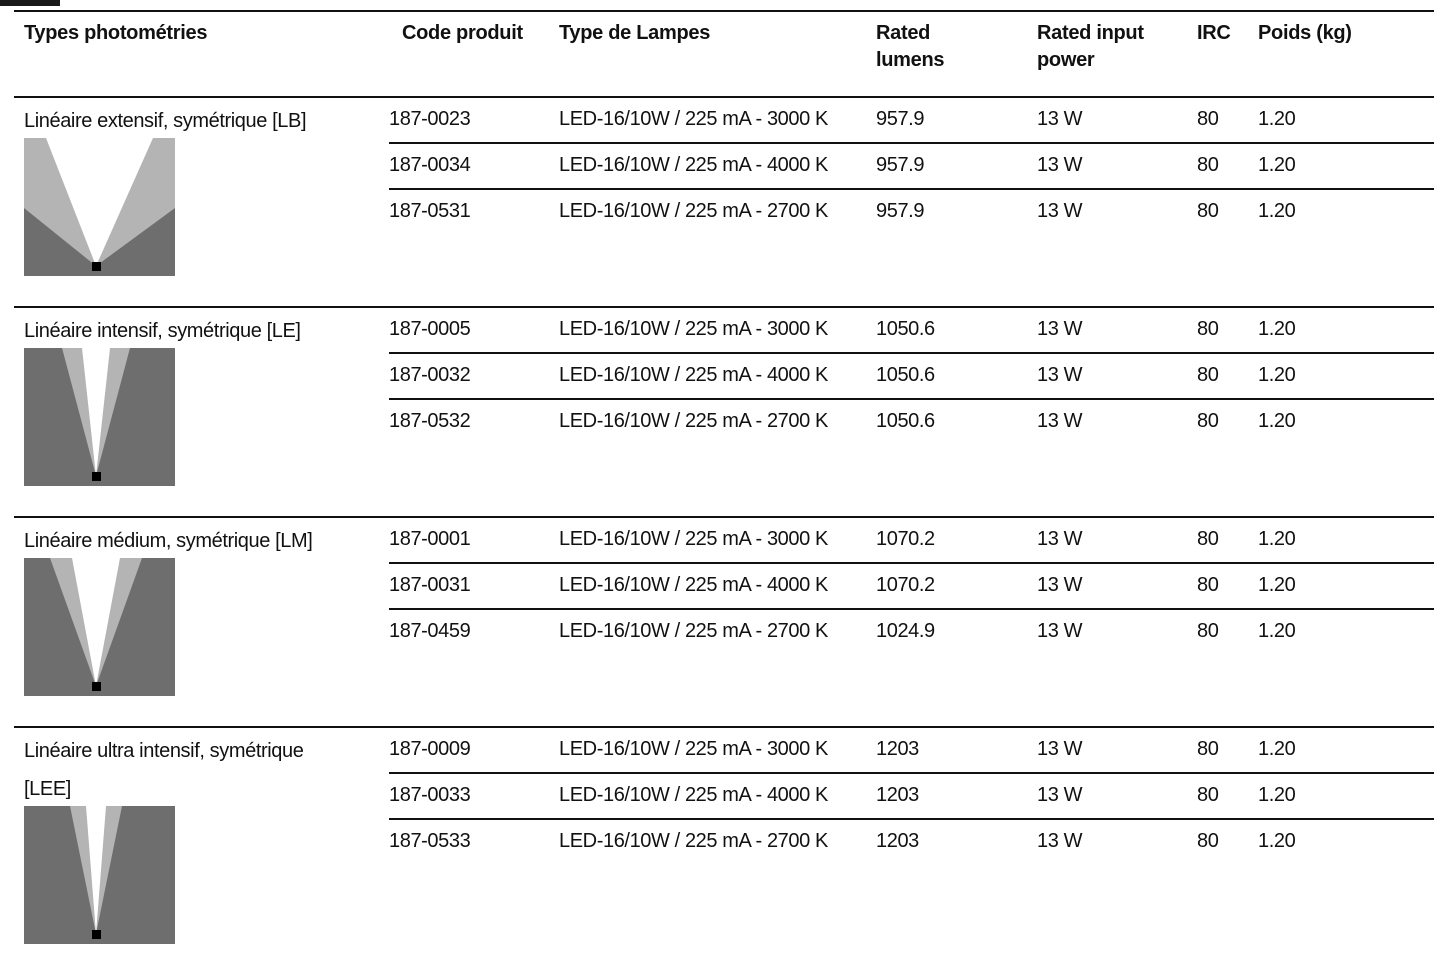  Describe the element at coordinates (905, 631) in the screenshot. I see `rated-lumens: 1024.9` at that location.